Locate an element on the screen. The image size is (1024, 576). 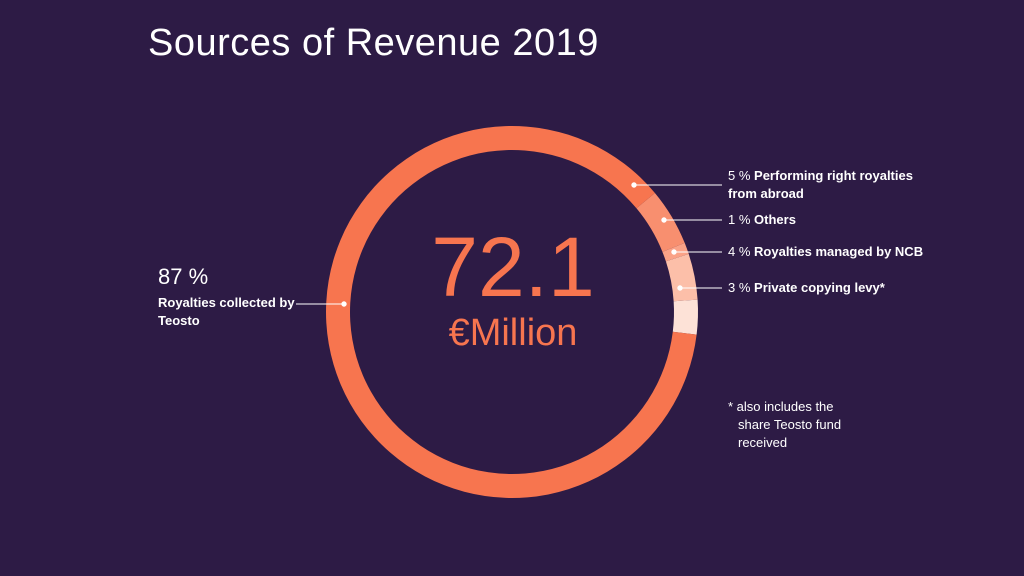
label-levy-percent: 3 % is located at coordinates (739, 287).